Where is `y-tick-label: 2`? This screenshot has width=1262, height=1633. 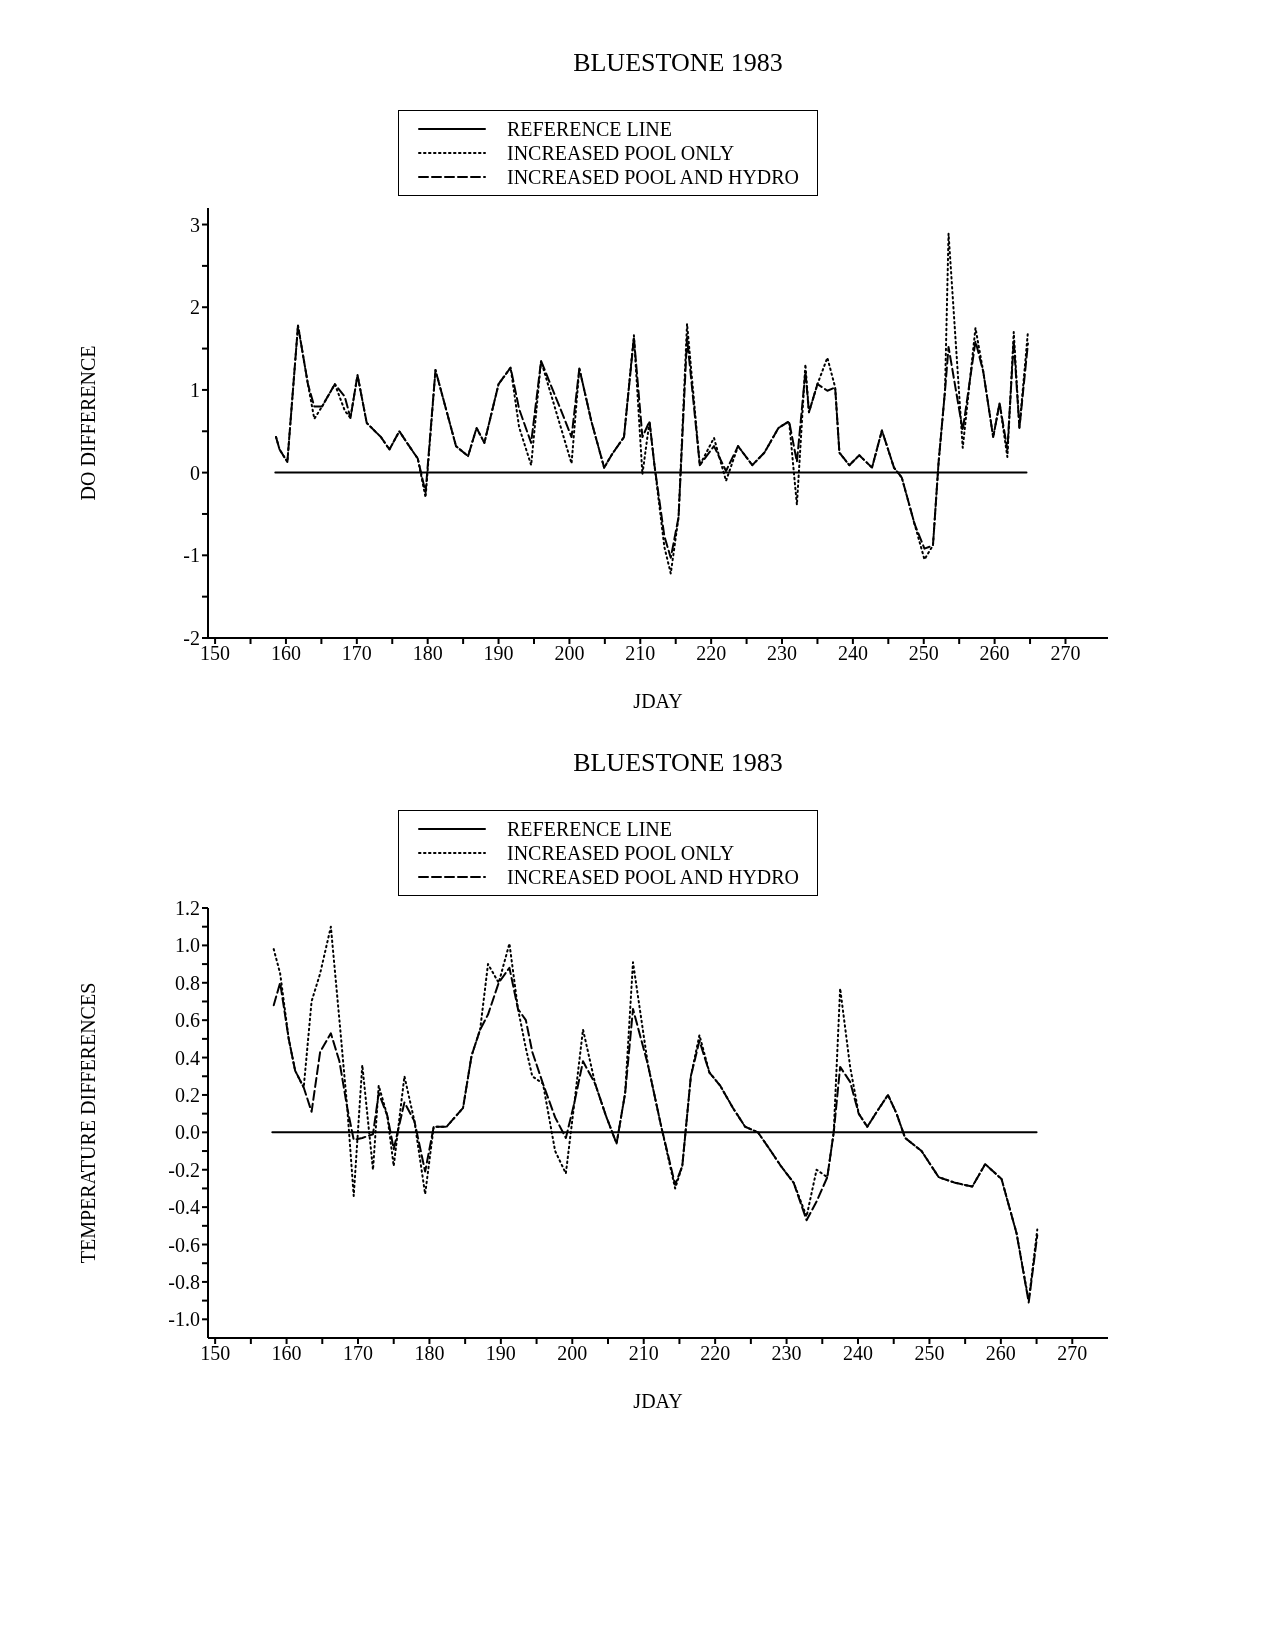 y-tick-label: 2 is located at coordinates (195, 307).